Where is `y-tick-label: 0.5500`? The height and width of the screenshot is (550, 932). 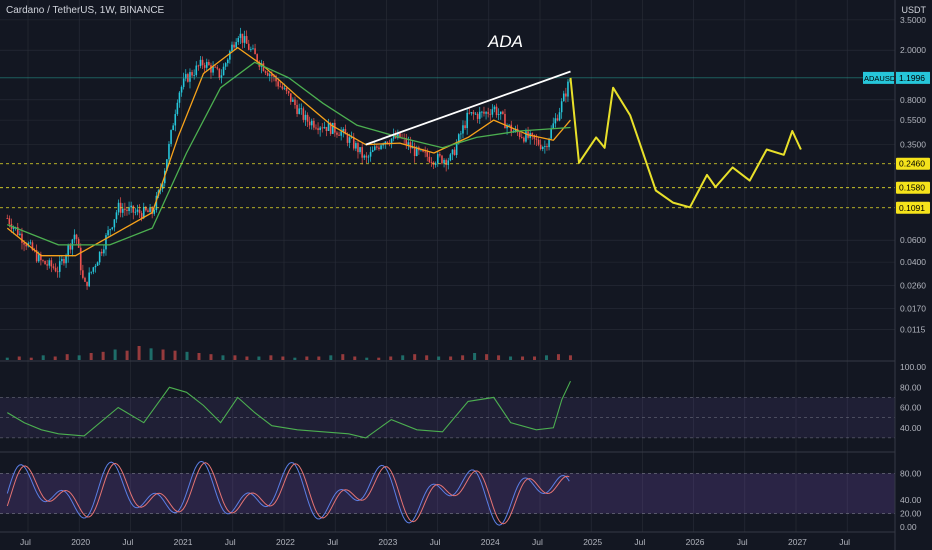
y-tick-label: 0.5500 is located at coordinates (913, 120).